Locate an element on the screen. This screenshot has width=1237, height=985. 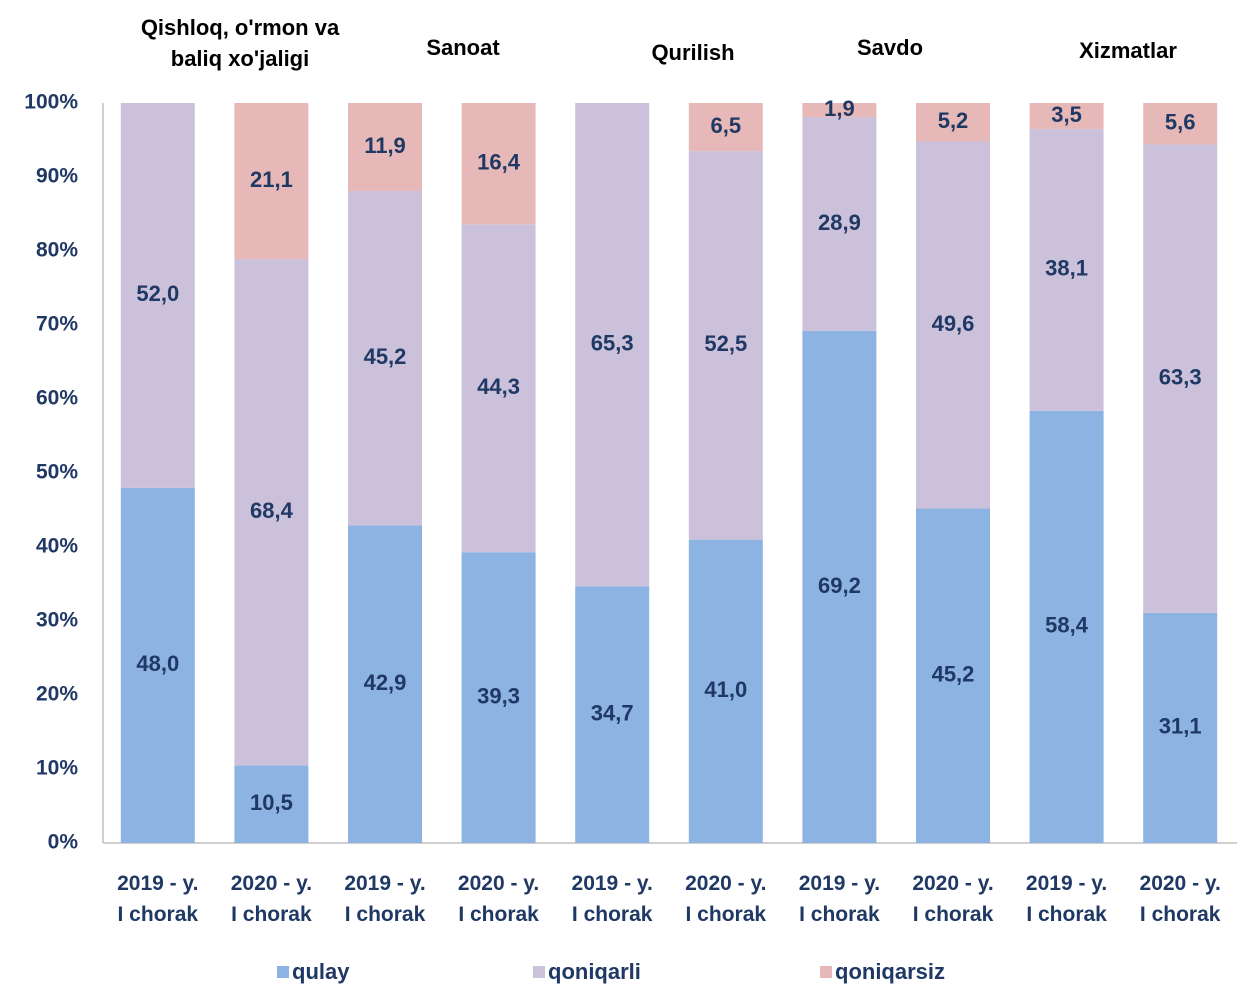
data-label: 49,6 is located at coordinates (953, 323).